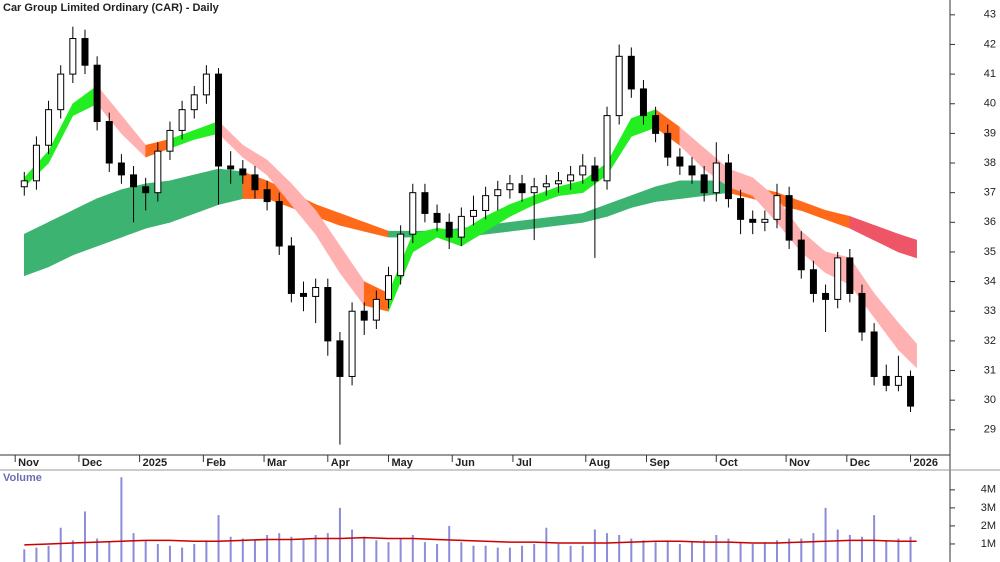 This screenshot has height=562, width=1000. I want to click on y-tick-label: 40, so click(990, 104).